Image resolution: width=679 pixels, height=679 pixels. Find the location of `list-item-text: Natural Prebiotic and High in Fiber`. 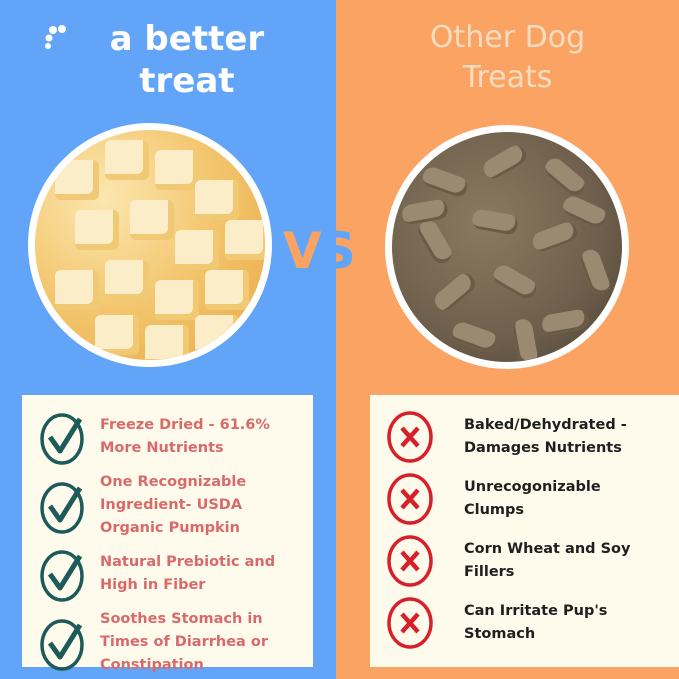

list-item-text: Natural Prebiotic and High in Fiber is located at coordinates (188, 573).